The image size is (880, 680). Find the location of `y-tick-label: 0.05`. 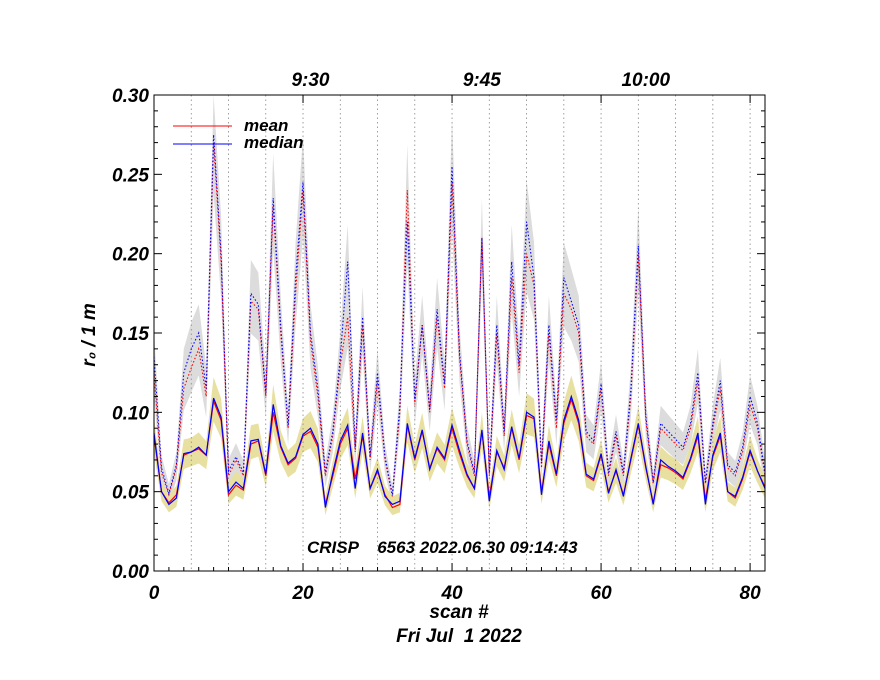

y-tick-label: 0.05 is located at coordinates (130, 493).